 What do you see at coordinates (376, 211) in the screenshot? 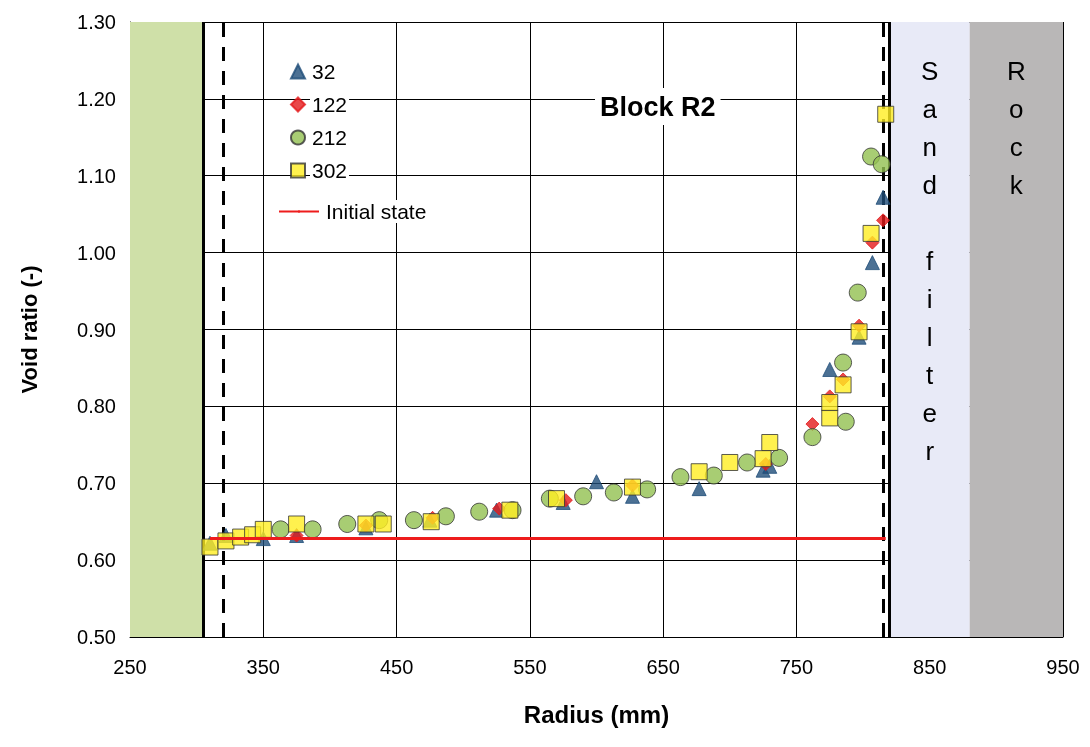
I see `legend-label: Initial state` at bounding box center [376, 211].